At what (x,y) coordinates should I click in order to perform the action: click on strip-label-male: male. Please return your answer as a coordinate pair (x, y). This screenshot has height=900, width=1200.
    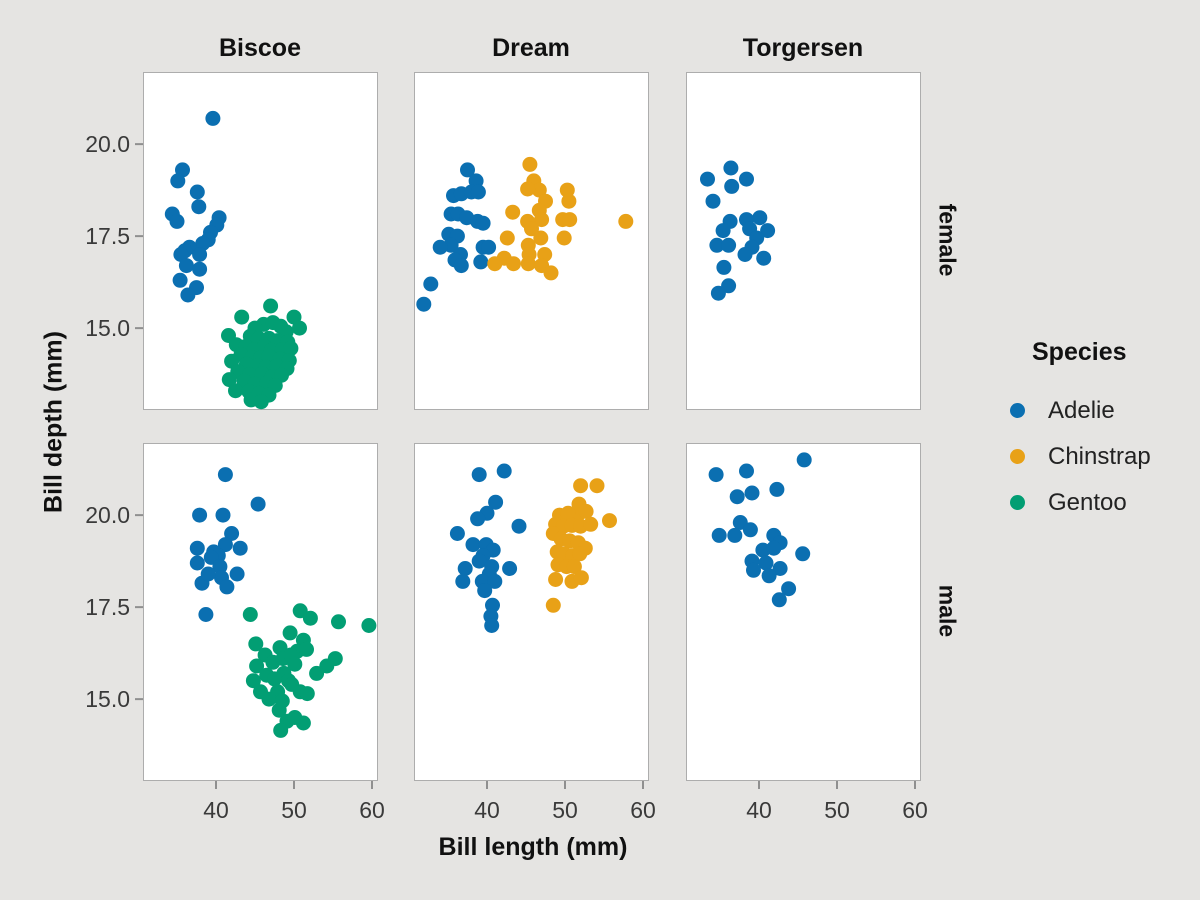
    Looking at the image, I should click on (947, 611).